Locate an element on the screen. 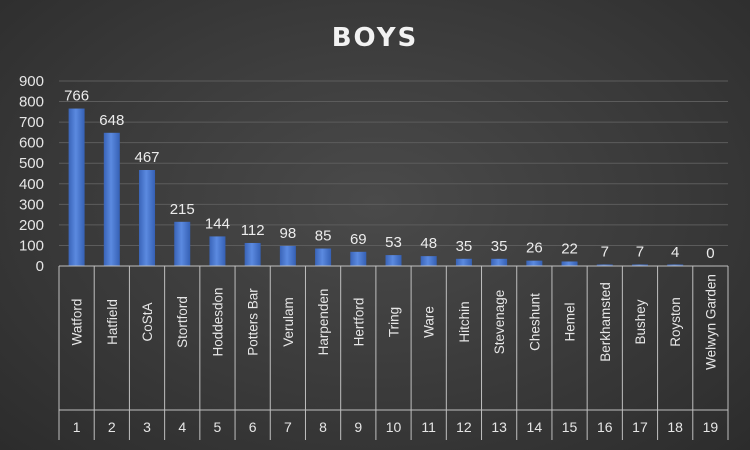 This screenshot has width=750, height=450. rank-label: 14 is located at coordinates (535, 427).